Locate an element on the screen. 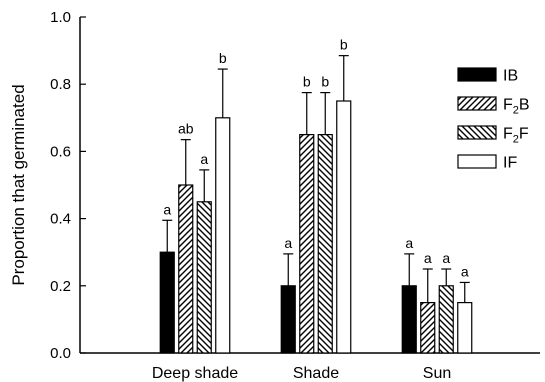 The image size is (545, 382). y-tick-label: 0.8 is located at coordinates (60, 84).